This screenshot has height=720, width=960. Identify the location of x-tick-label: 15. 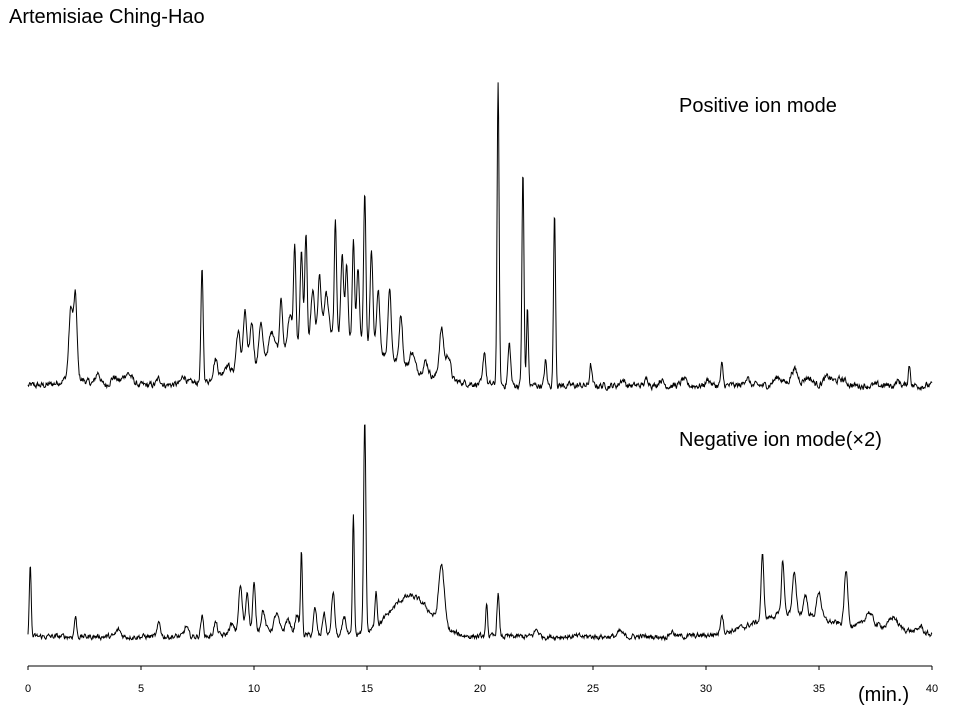
(367, 689).